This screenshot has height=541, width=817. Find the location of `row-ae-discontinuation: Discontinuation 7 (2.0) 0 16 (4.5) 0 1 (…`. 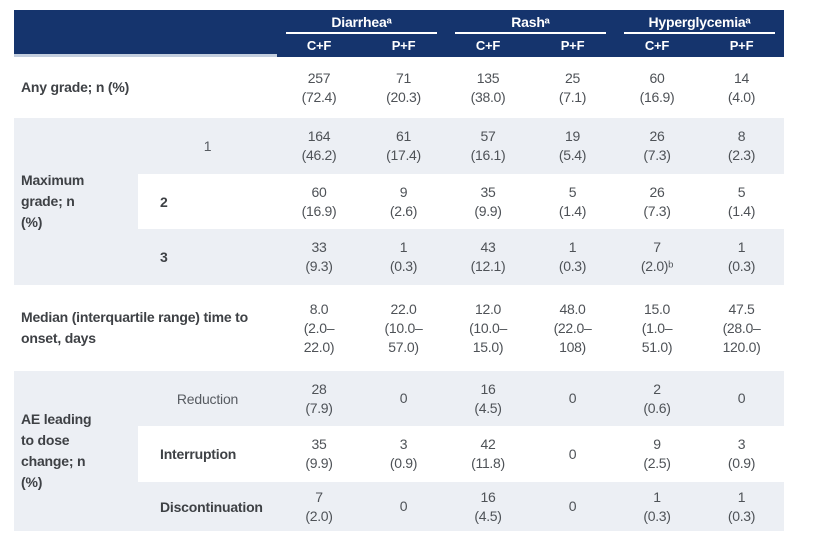

row-ae-discontinuation: Discontinuation 7 (2.0) 0 16 (4.5) 0 1 (… is located at coordinates (399, 506).